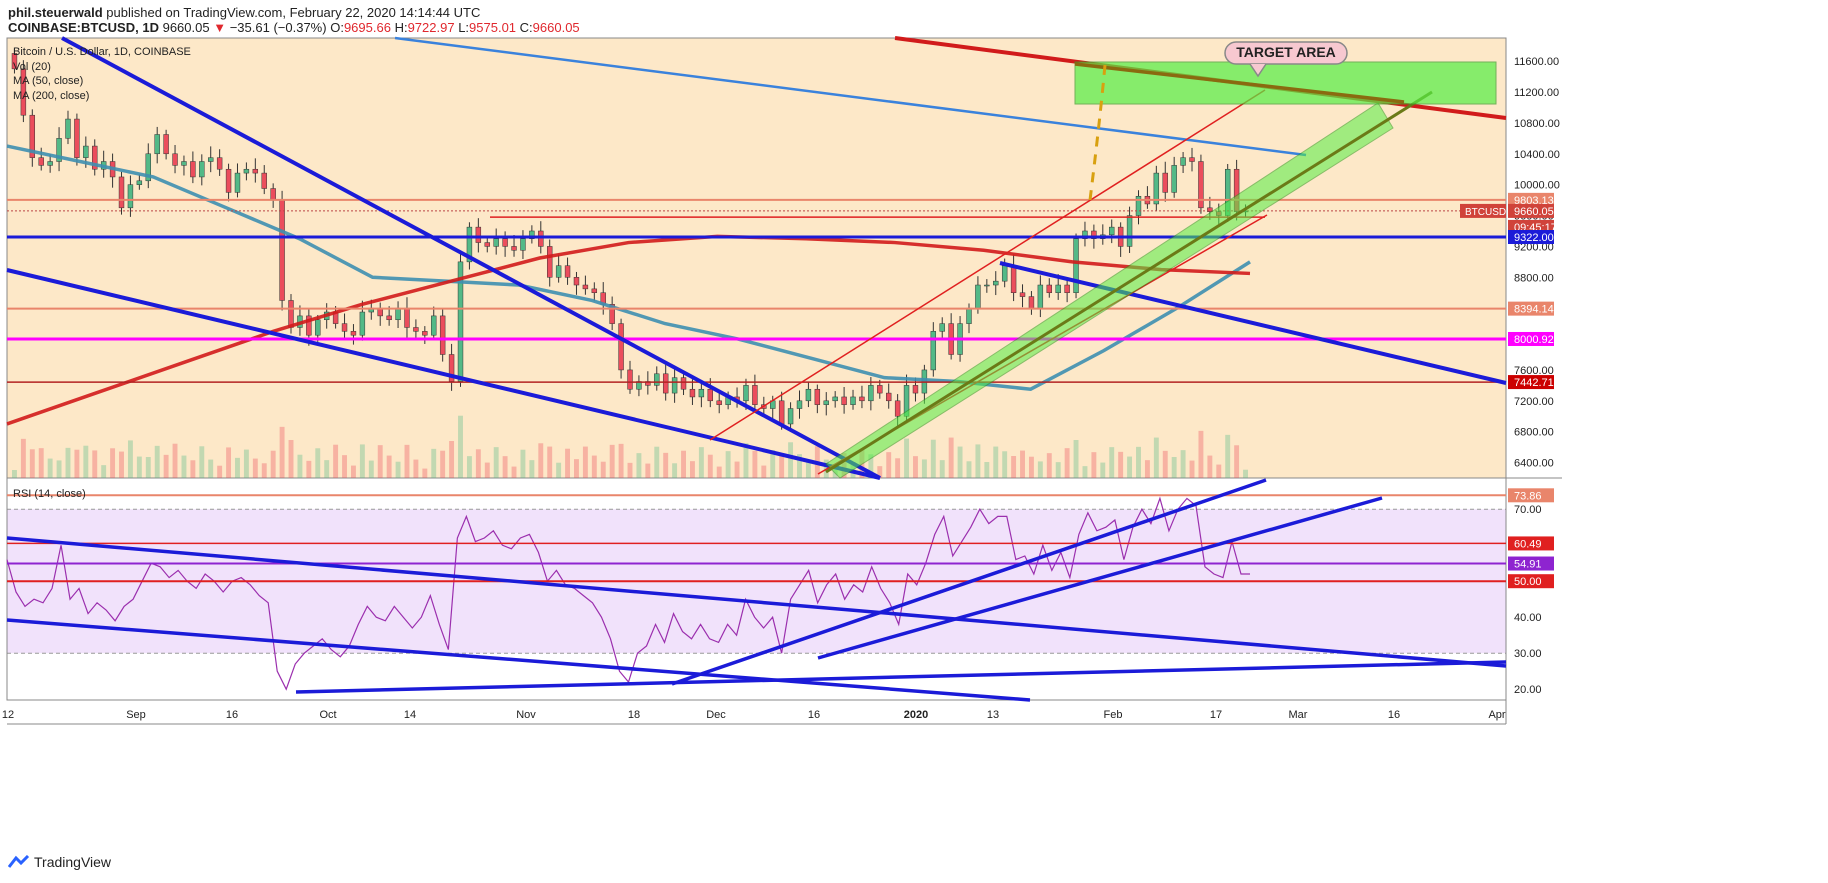 The height and width of the screenshot is (883, 1828). Describe the element at coordinates (1258, 70) in the screenshot. I see `target-callout-tail` at that location.